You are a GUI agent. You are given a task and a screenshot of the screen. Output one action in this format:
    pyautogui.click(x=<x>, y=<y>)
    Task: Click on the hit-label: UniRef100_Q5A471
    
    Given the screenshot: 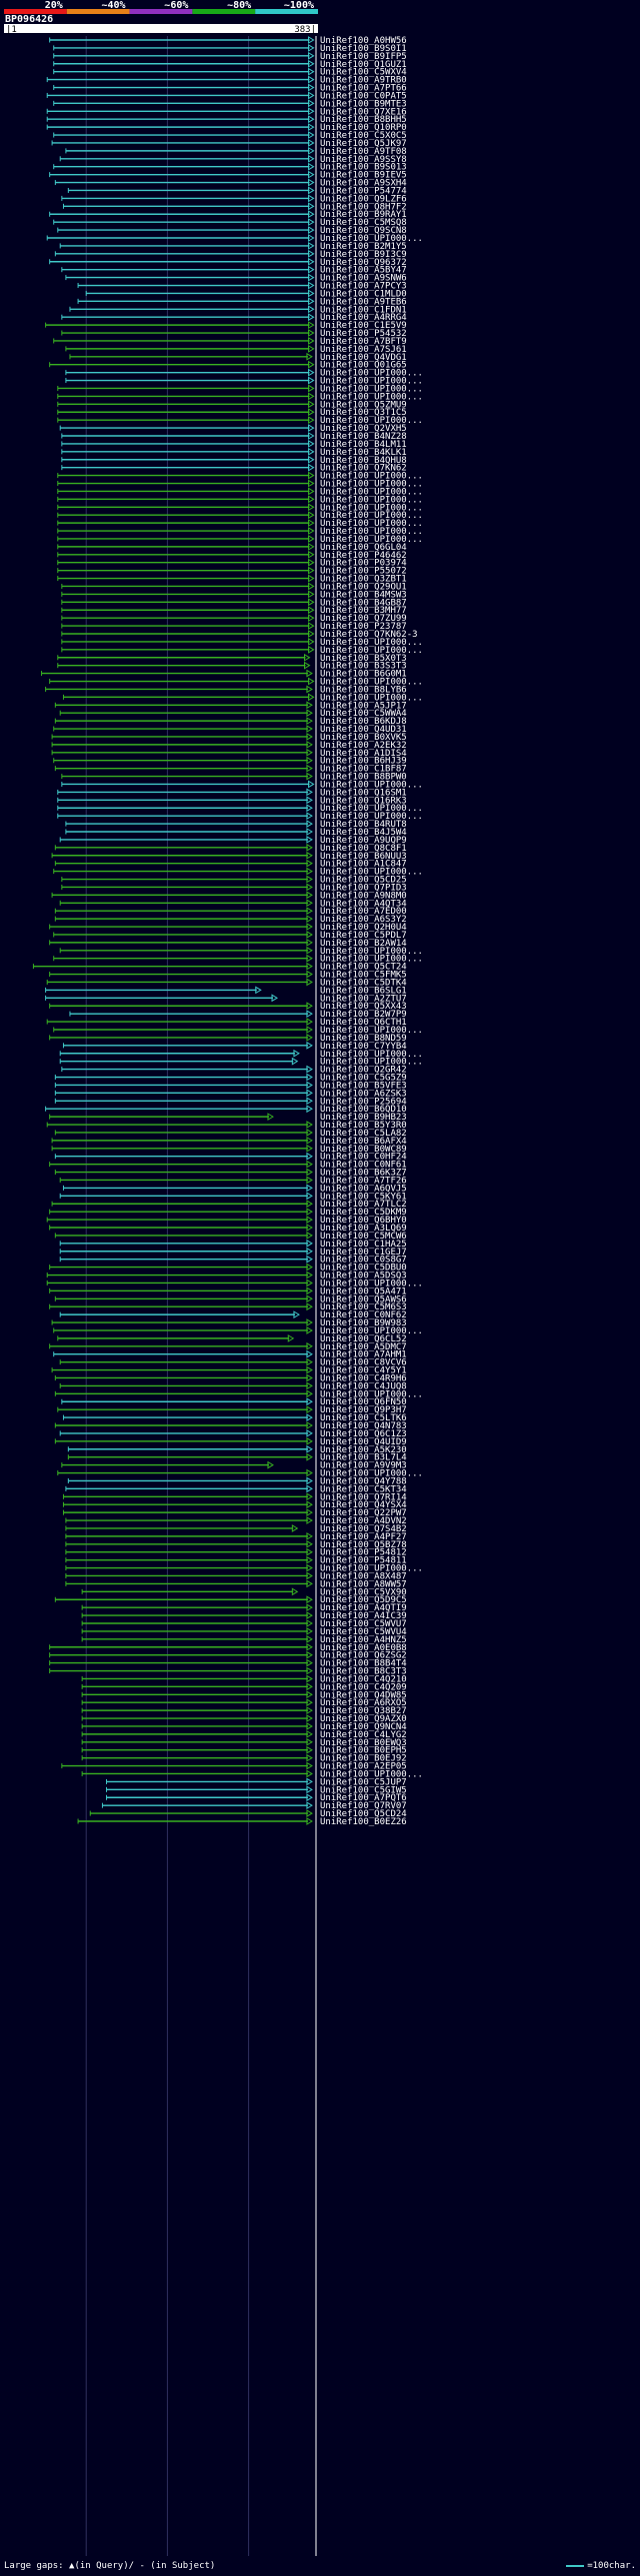 What is the action you would take?
    pyautogui.click(x=363, y=1291)
    